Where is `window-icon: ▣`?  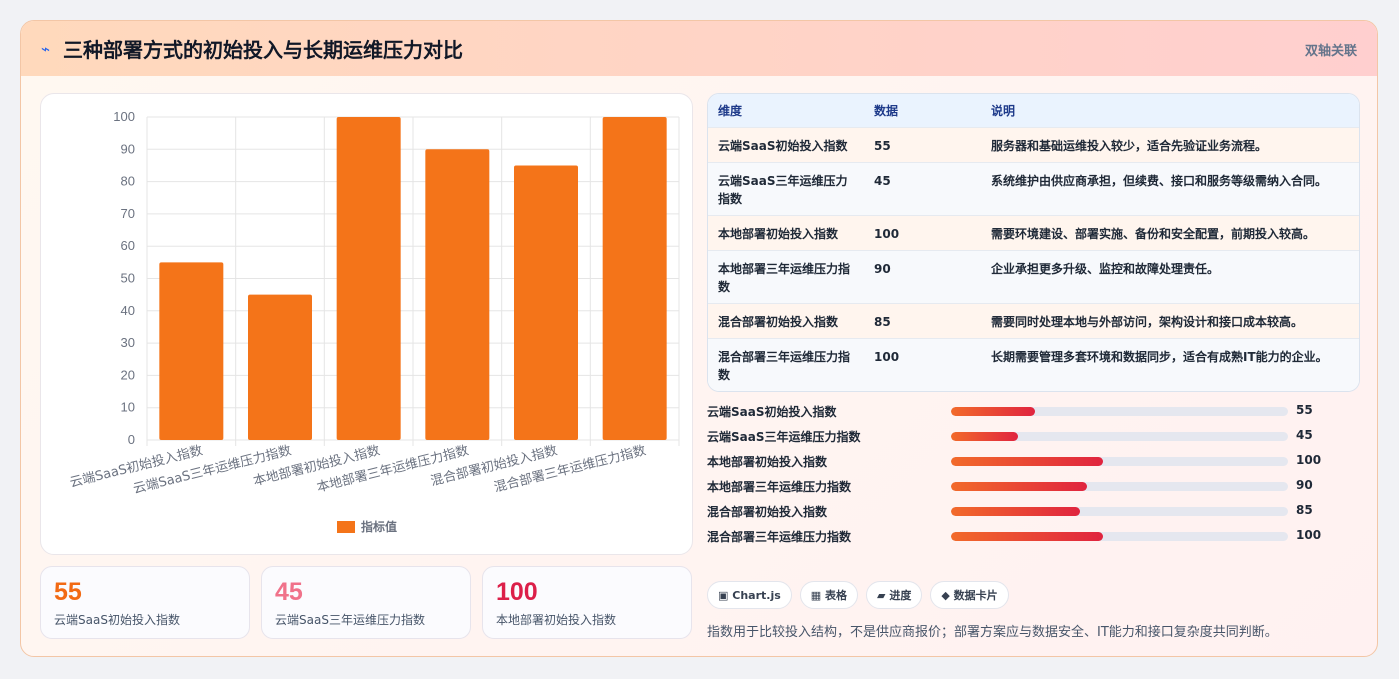
window-icon: ▣ is located at coordinates (723, 595).